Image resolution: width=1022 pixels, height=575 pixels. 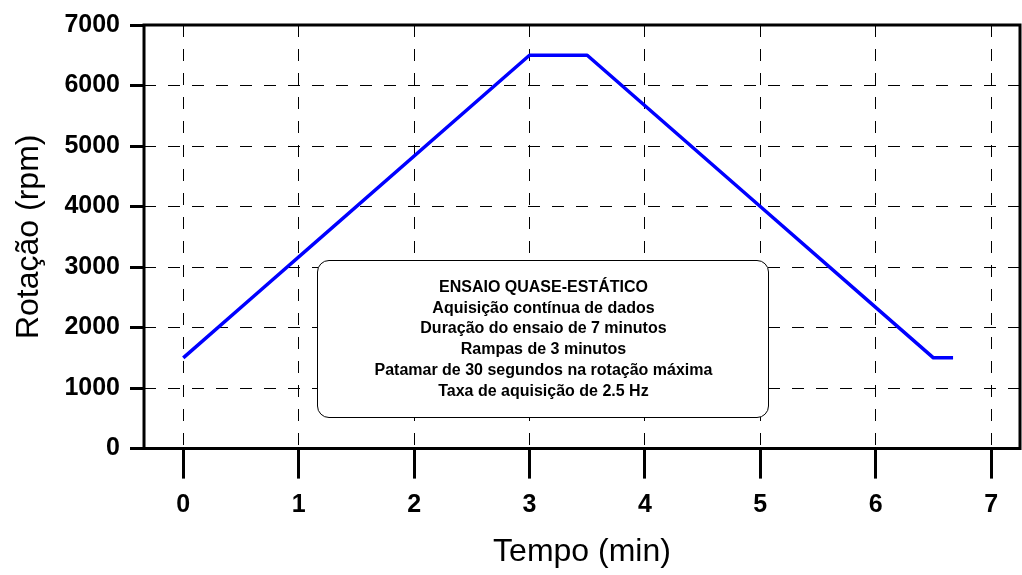 I want to click on y-tick-label: 1000, so click(x=92, y=385).